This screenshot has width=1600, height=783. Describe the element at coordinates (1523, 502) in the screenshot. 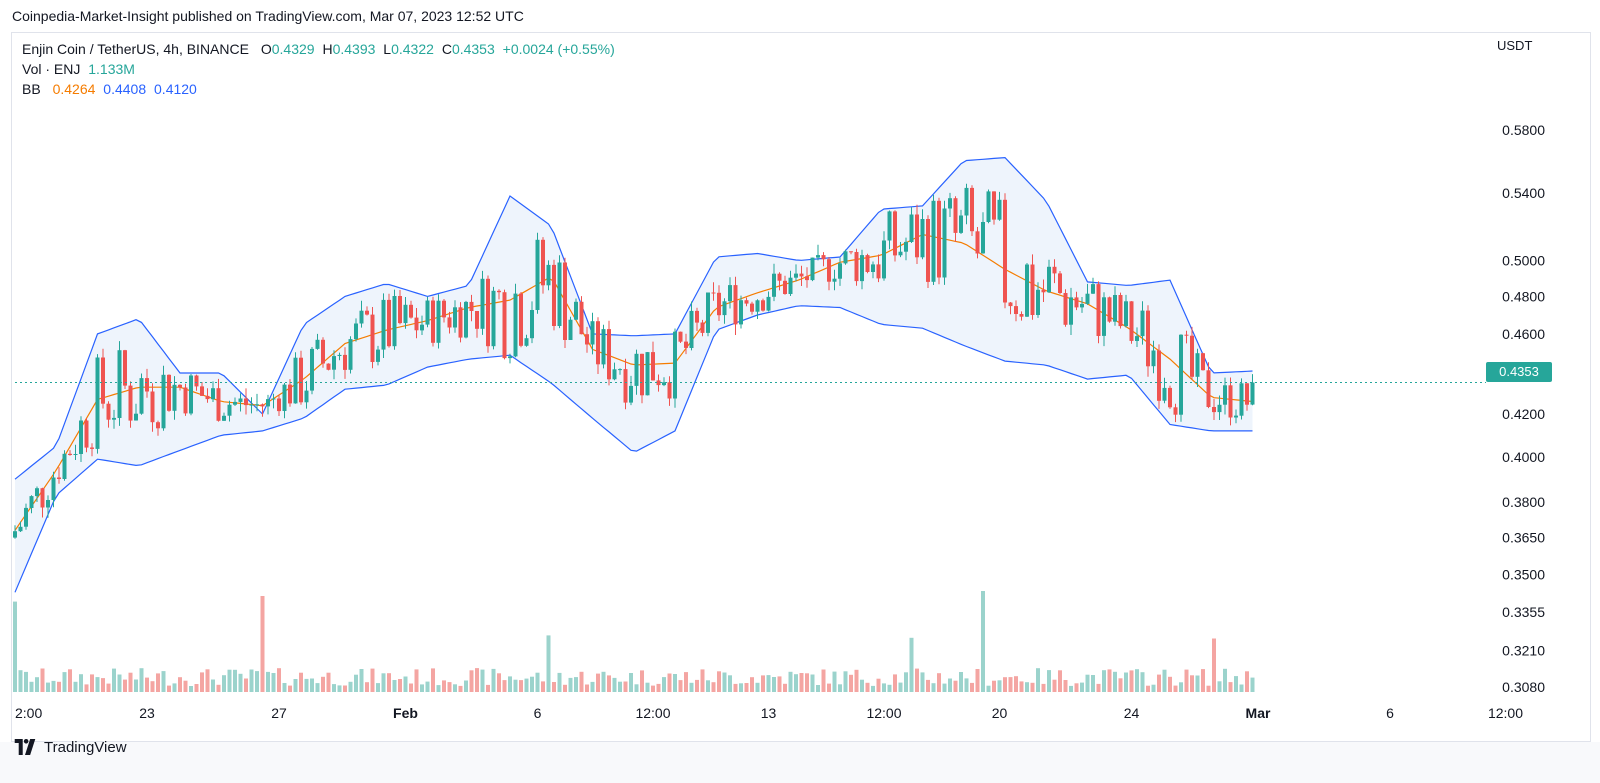

I see `price-tick-label: 0.3800` at that location.